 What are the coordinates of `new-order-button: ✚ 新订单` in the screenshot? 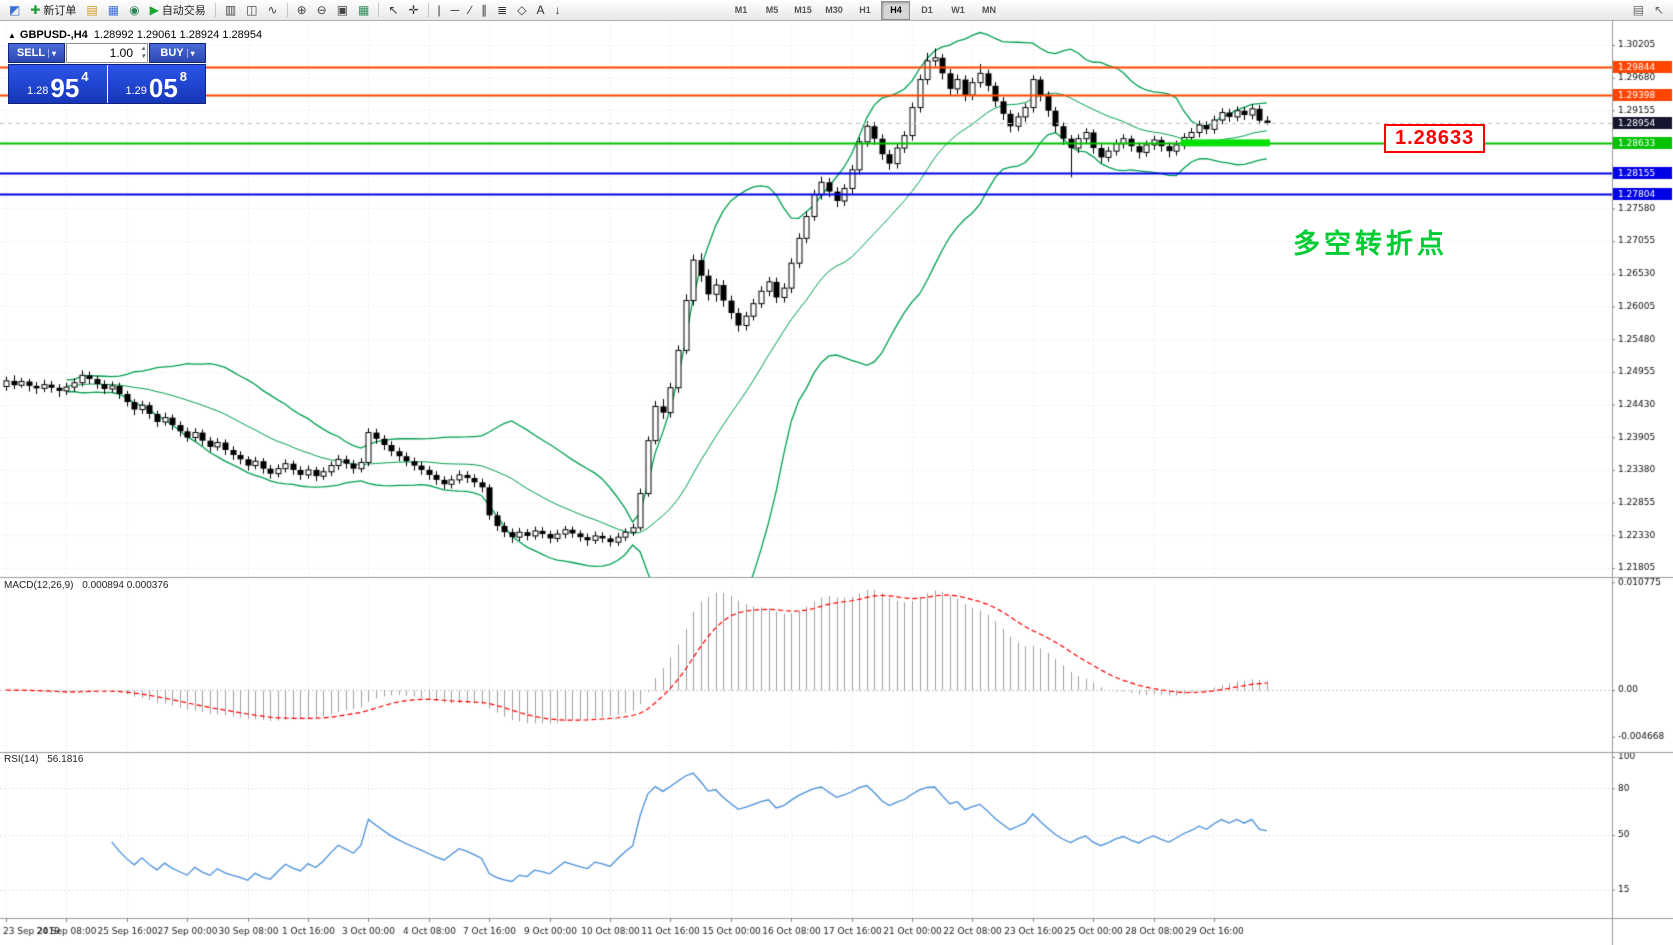 It's located at (53, 10).